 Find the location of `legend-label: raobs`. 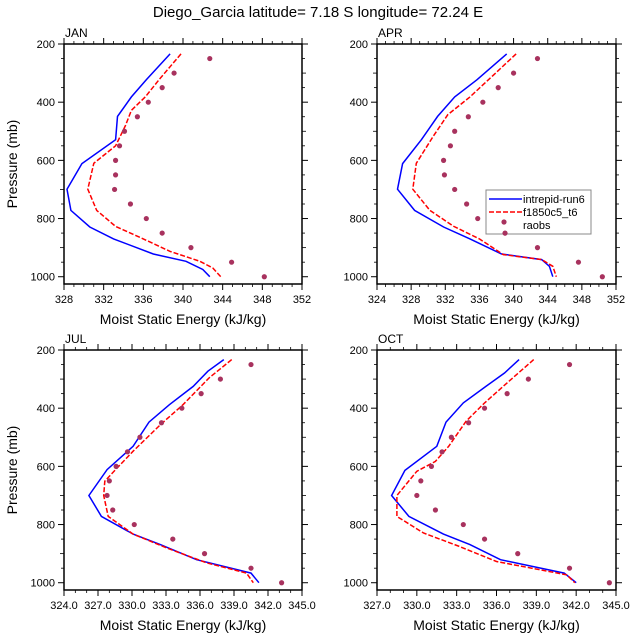

legend-label: raobs is located at coordinates (537, 226).